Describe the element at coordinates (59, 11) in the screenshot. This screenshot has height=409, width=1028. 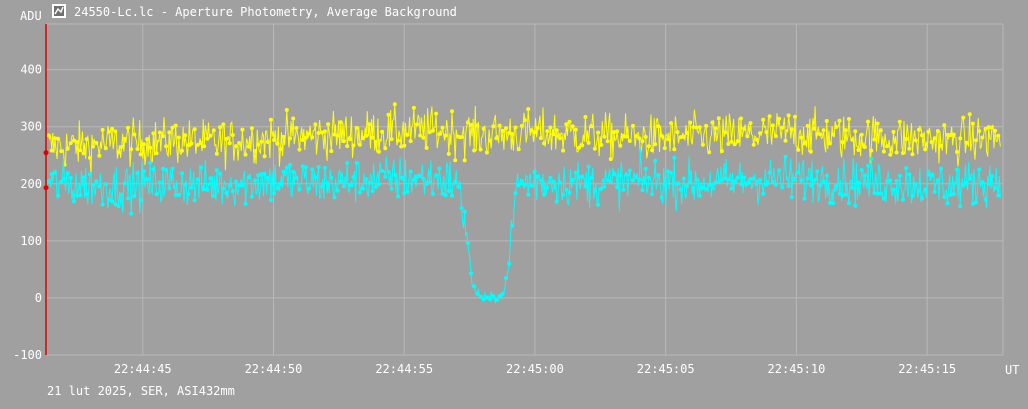
I see `app-chart-icon` at that location.